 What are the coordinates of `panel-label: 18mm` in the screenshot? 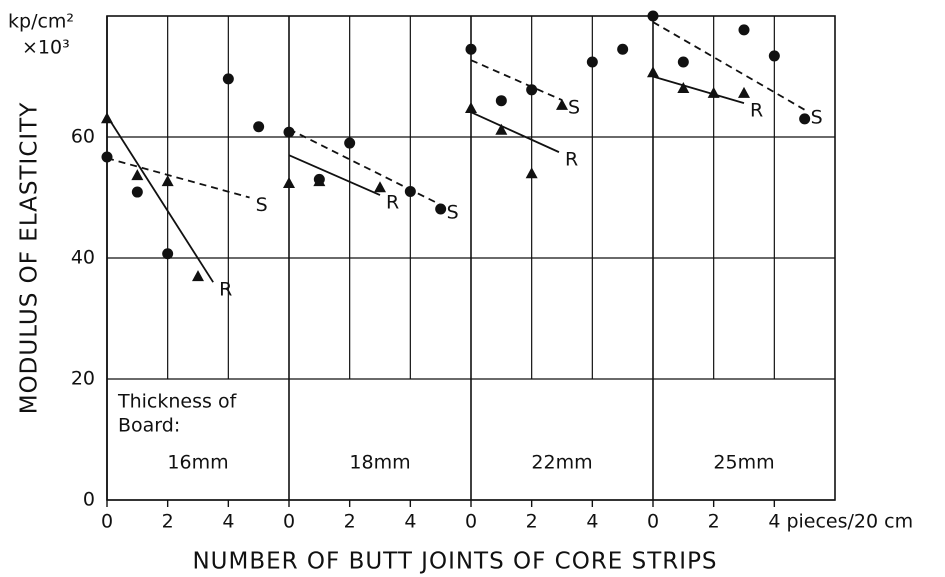 It's located at (379, 463).